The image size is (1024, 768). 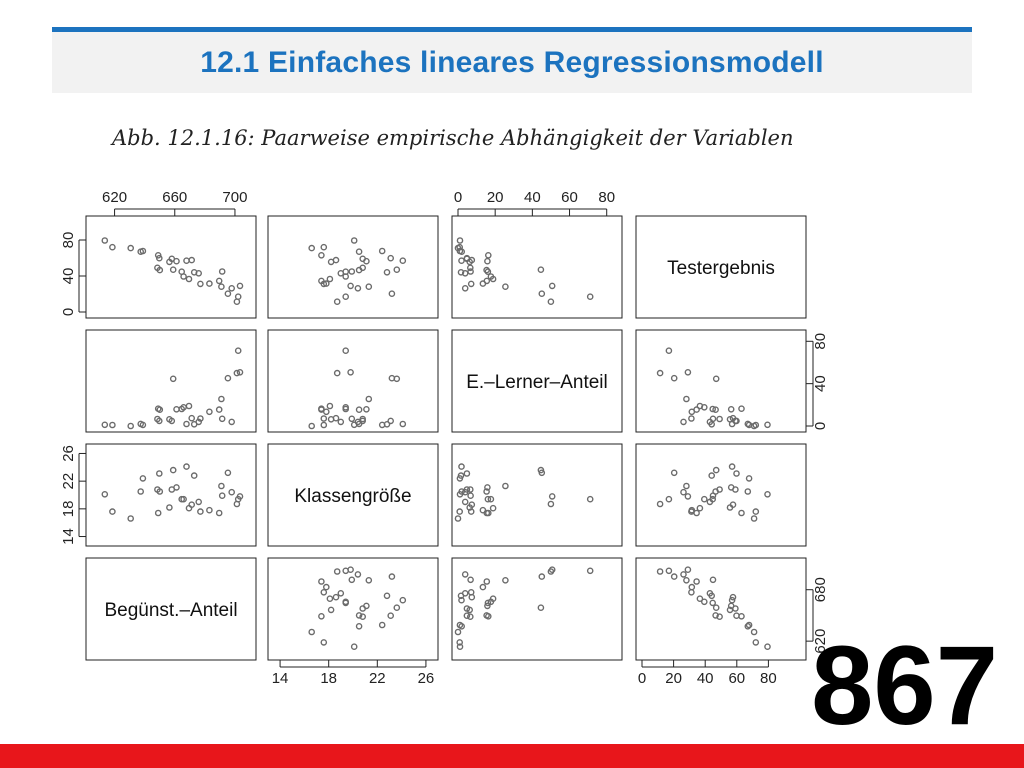 I want to click on slide-number: 867, so click(x=904, y=685).